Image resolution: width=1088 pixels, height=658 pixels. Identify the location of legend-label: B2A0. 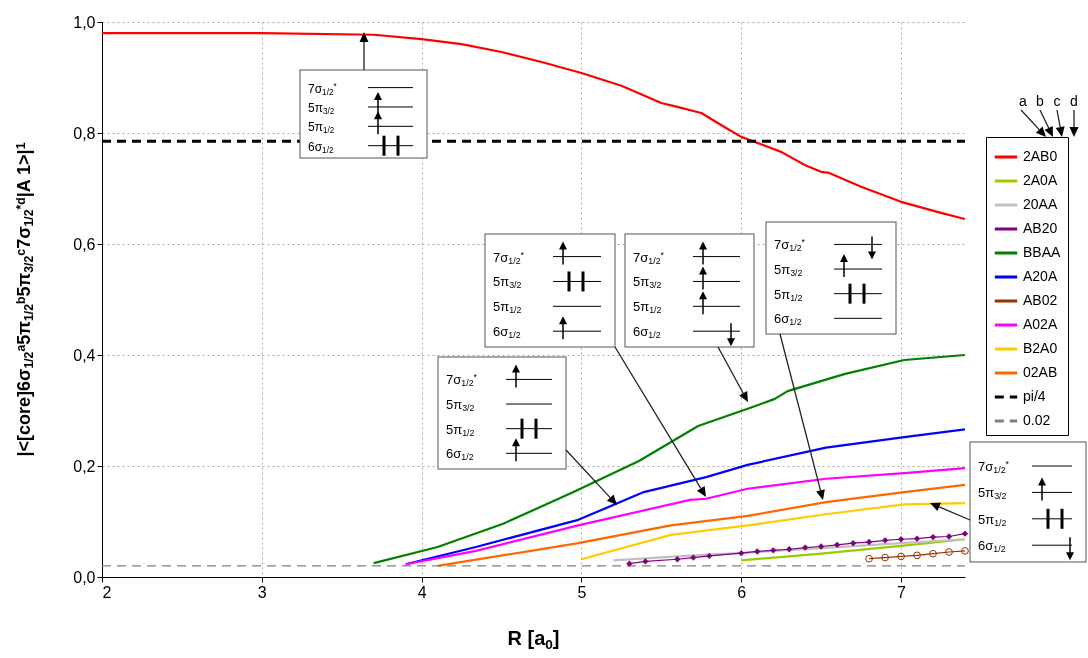
(1040, 348).